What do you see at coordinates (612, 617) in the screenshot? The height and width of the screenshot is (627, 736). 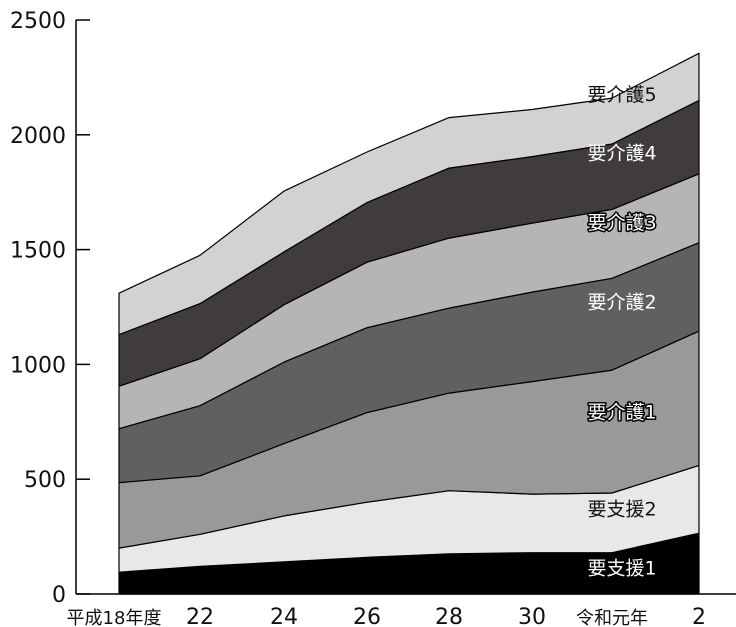 I see `x-tick-label: 令和元年` at bounding box center [612, 617].